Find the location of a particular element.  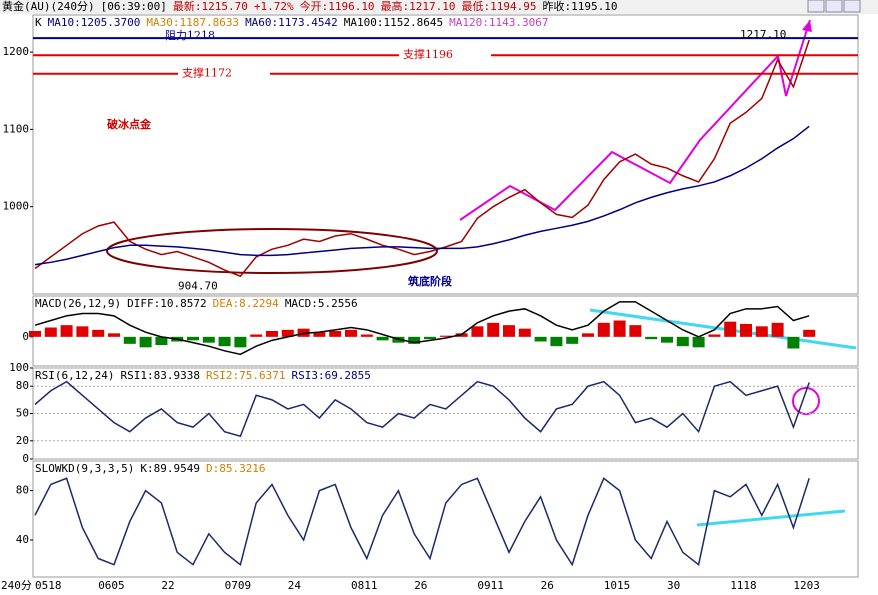

quote-item: 今开:1196.10 is located at coordinates (337, 6).